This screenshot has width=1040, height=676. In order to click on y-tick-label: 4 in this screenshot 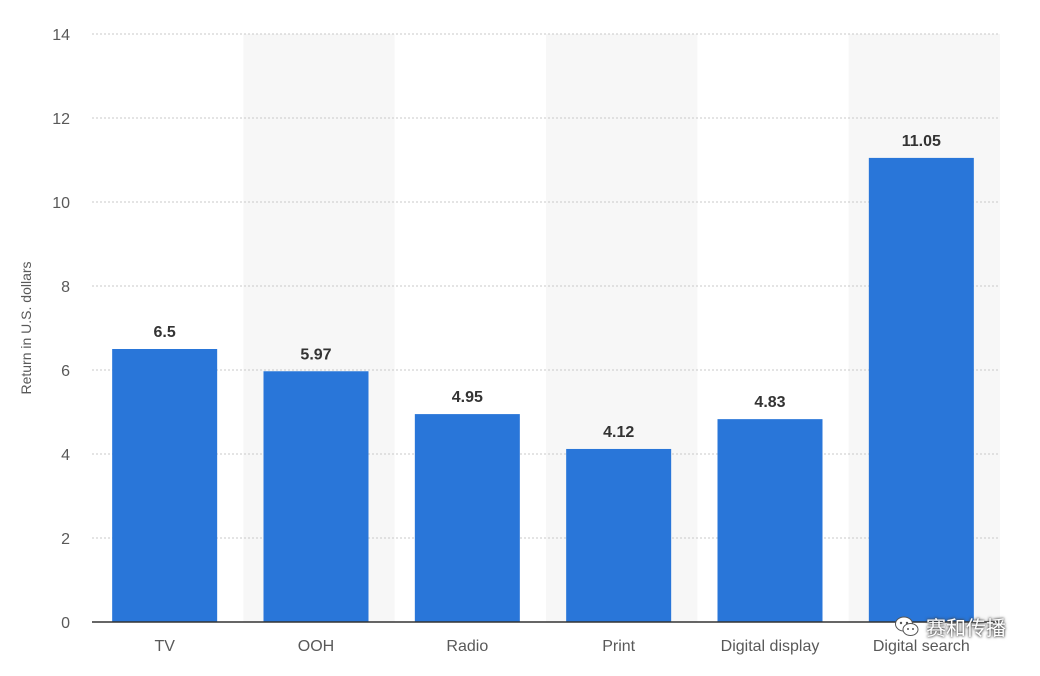, I will do `click(65, 455)`.